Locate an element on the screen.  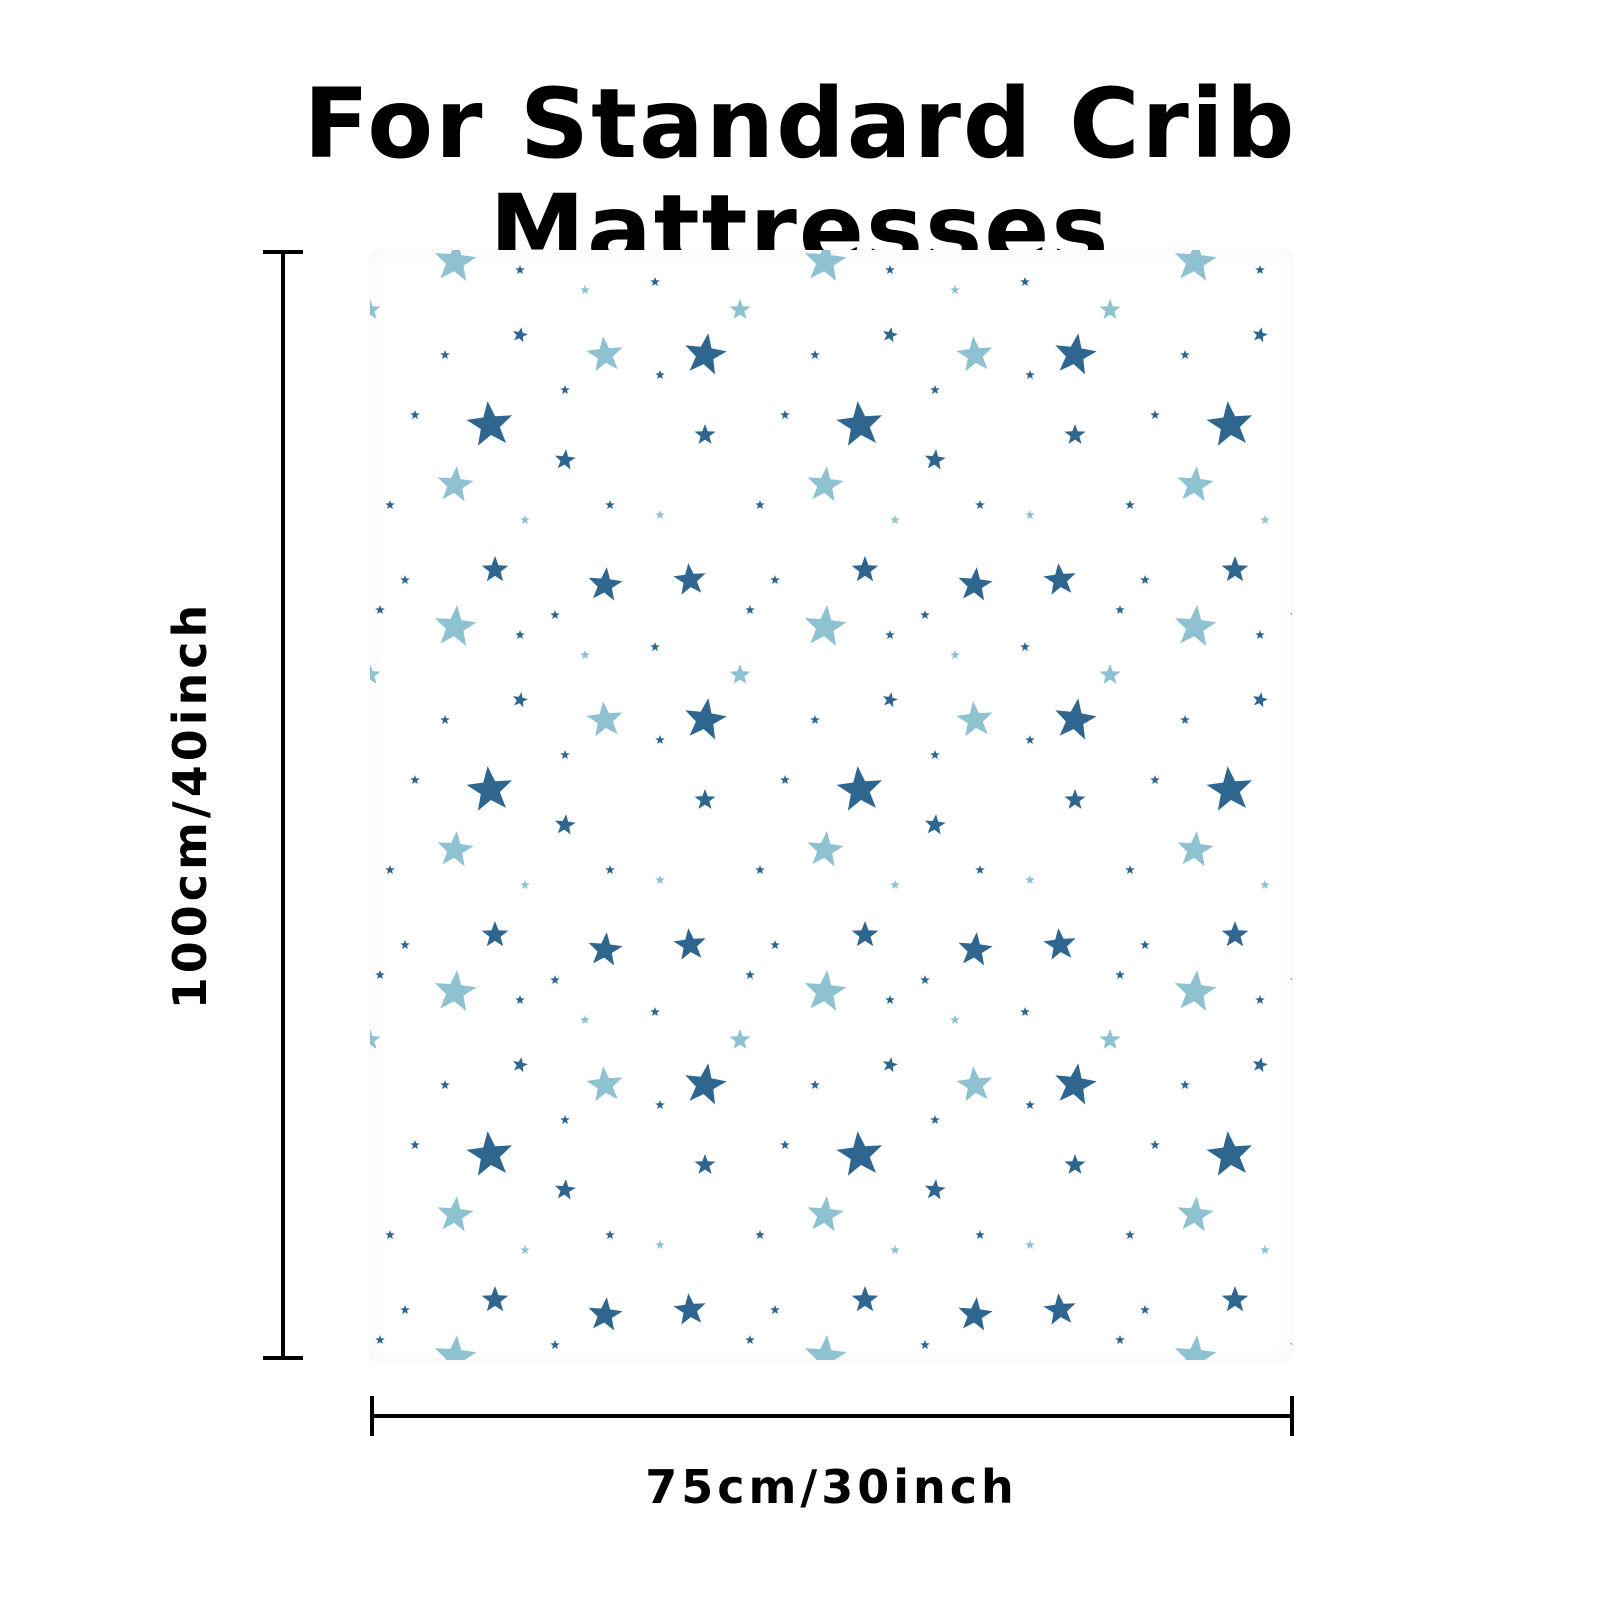
width-dimension-cap-right is located at coordinates (1292, 1416).